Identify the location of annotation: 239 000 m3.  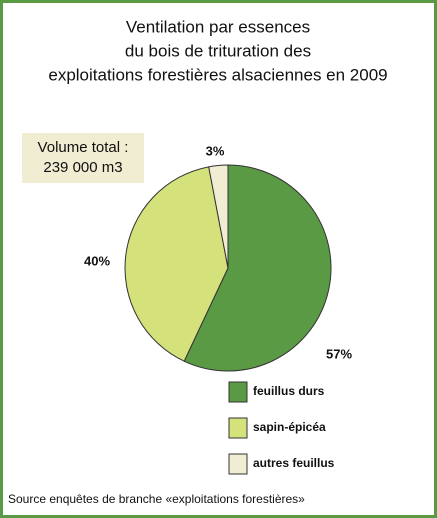
(82, 167).